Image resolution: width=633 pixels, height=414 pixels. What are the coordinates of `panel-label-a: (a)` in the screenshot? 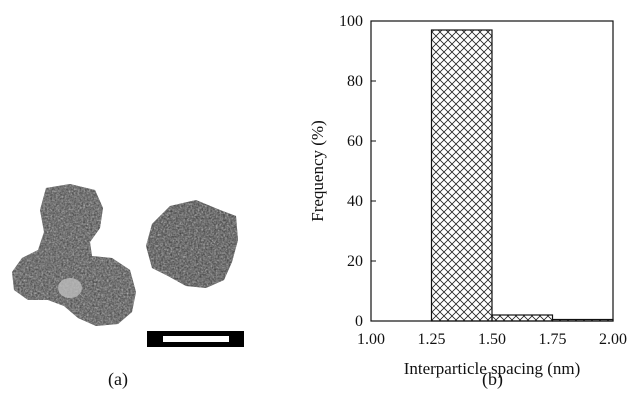 It's located at (118, 379).